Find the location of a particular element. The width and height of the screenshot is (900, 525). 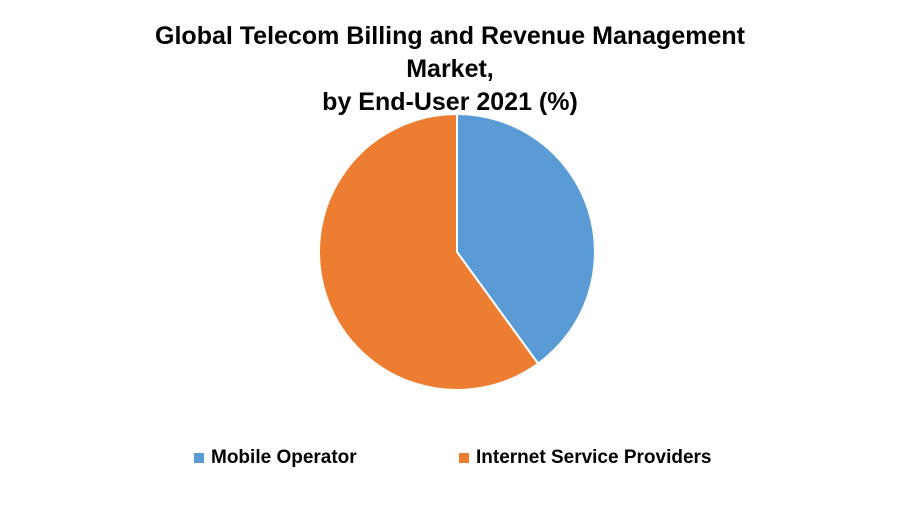

legend-item-internet-service-providers: Internet Service Providers is located at coordinates (585, 458).